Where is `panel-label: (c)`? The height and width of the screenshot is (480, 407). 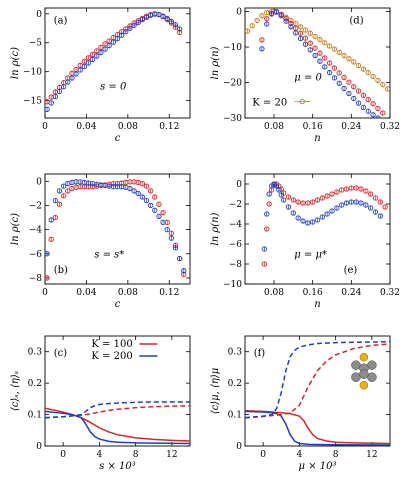
panel-label: (c) is located at coordinates (61, 353).